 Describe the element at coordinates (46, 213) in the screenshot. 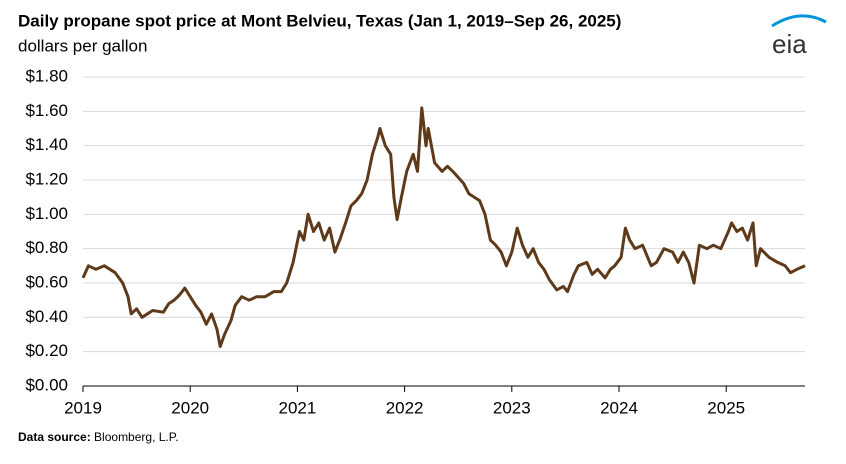

I see `y-tick-label: $1.00` at that location.